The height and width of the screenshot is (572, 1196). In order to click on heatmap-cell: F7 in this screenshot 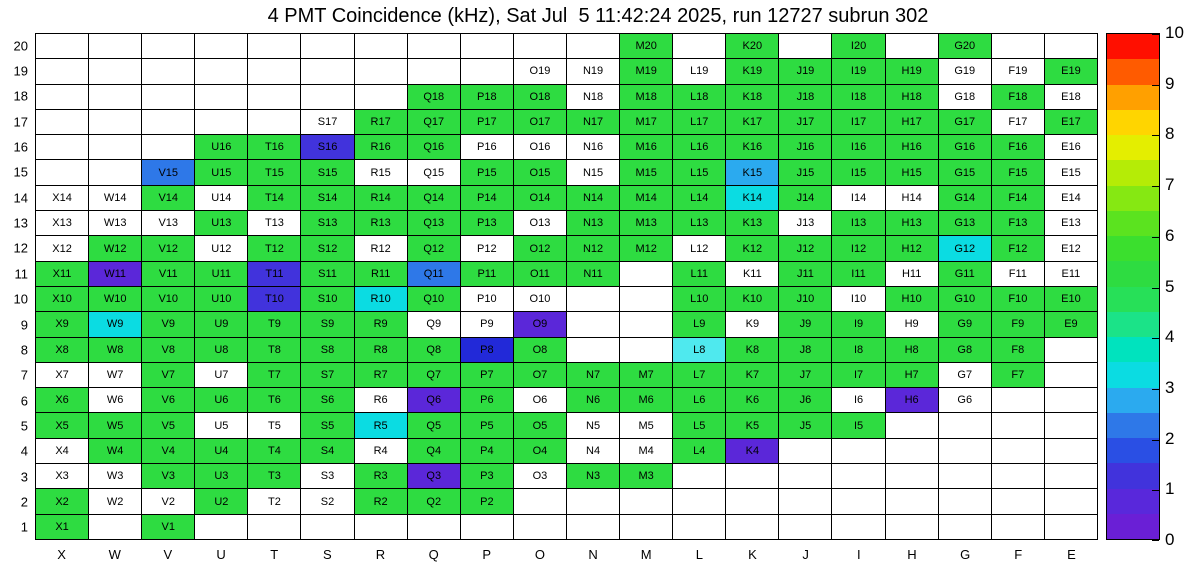, I will do `click(1018, 375)`.